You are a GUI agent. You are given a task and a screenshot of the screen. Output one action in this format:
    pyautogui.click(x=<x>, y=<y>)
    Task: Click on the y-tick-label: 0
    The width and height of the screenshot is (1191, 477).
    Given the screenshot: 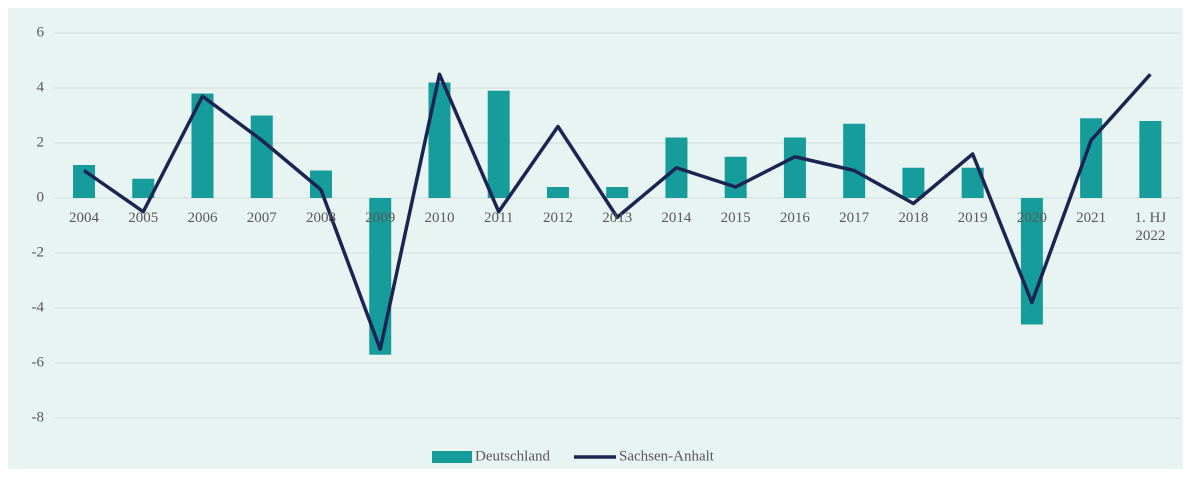 What is the action you would take?
    pyautogui.click(x=41, y=197)
    